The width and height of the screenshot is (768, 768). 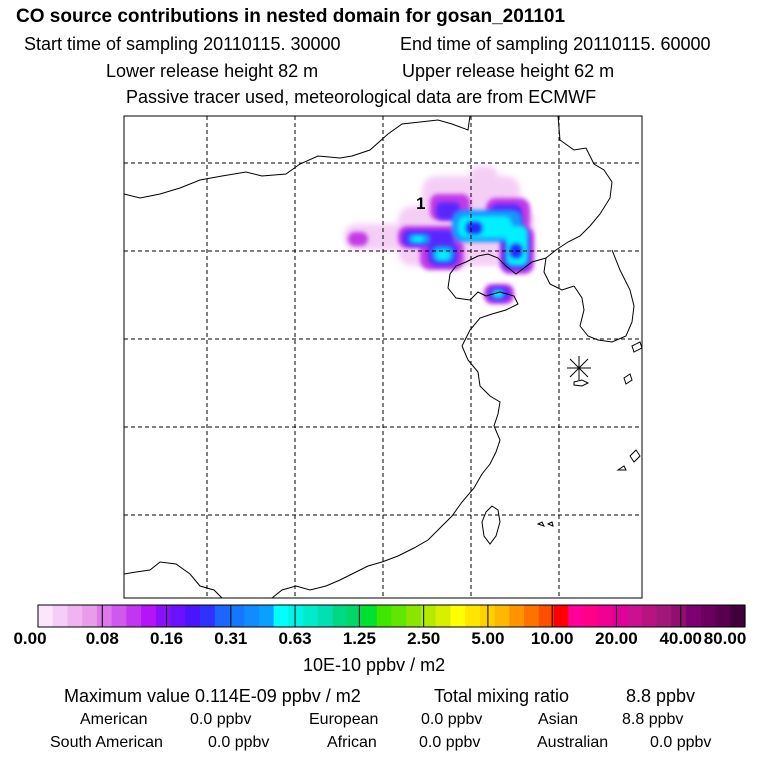 I want to click on colorbar-tick-label: 80.00, so click(x=725, y=638).